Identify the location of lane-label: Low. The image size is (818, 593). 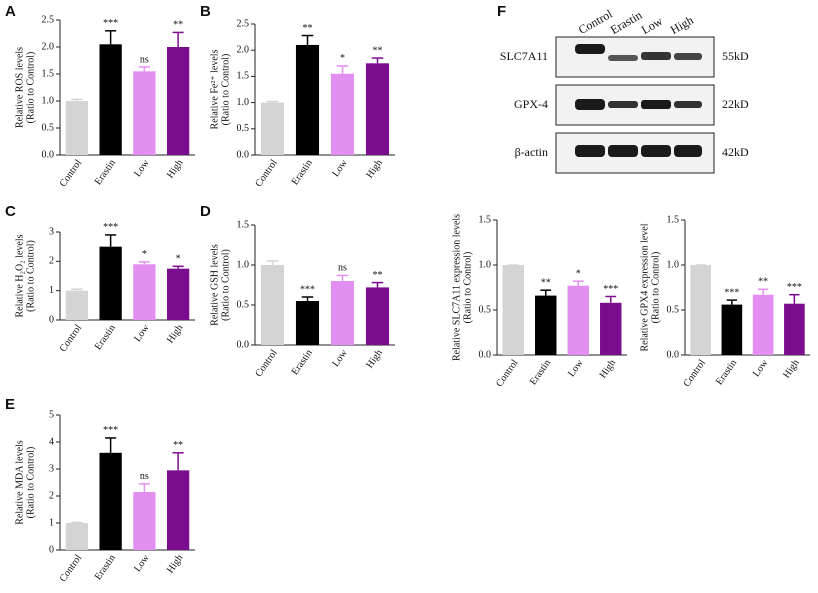
(652, 25).